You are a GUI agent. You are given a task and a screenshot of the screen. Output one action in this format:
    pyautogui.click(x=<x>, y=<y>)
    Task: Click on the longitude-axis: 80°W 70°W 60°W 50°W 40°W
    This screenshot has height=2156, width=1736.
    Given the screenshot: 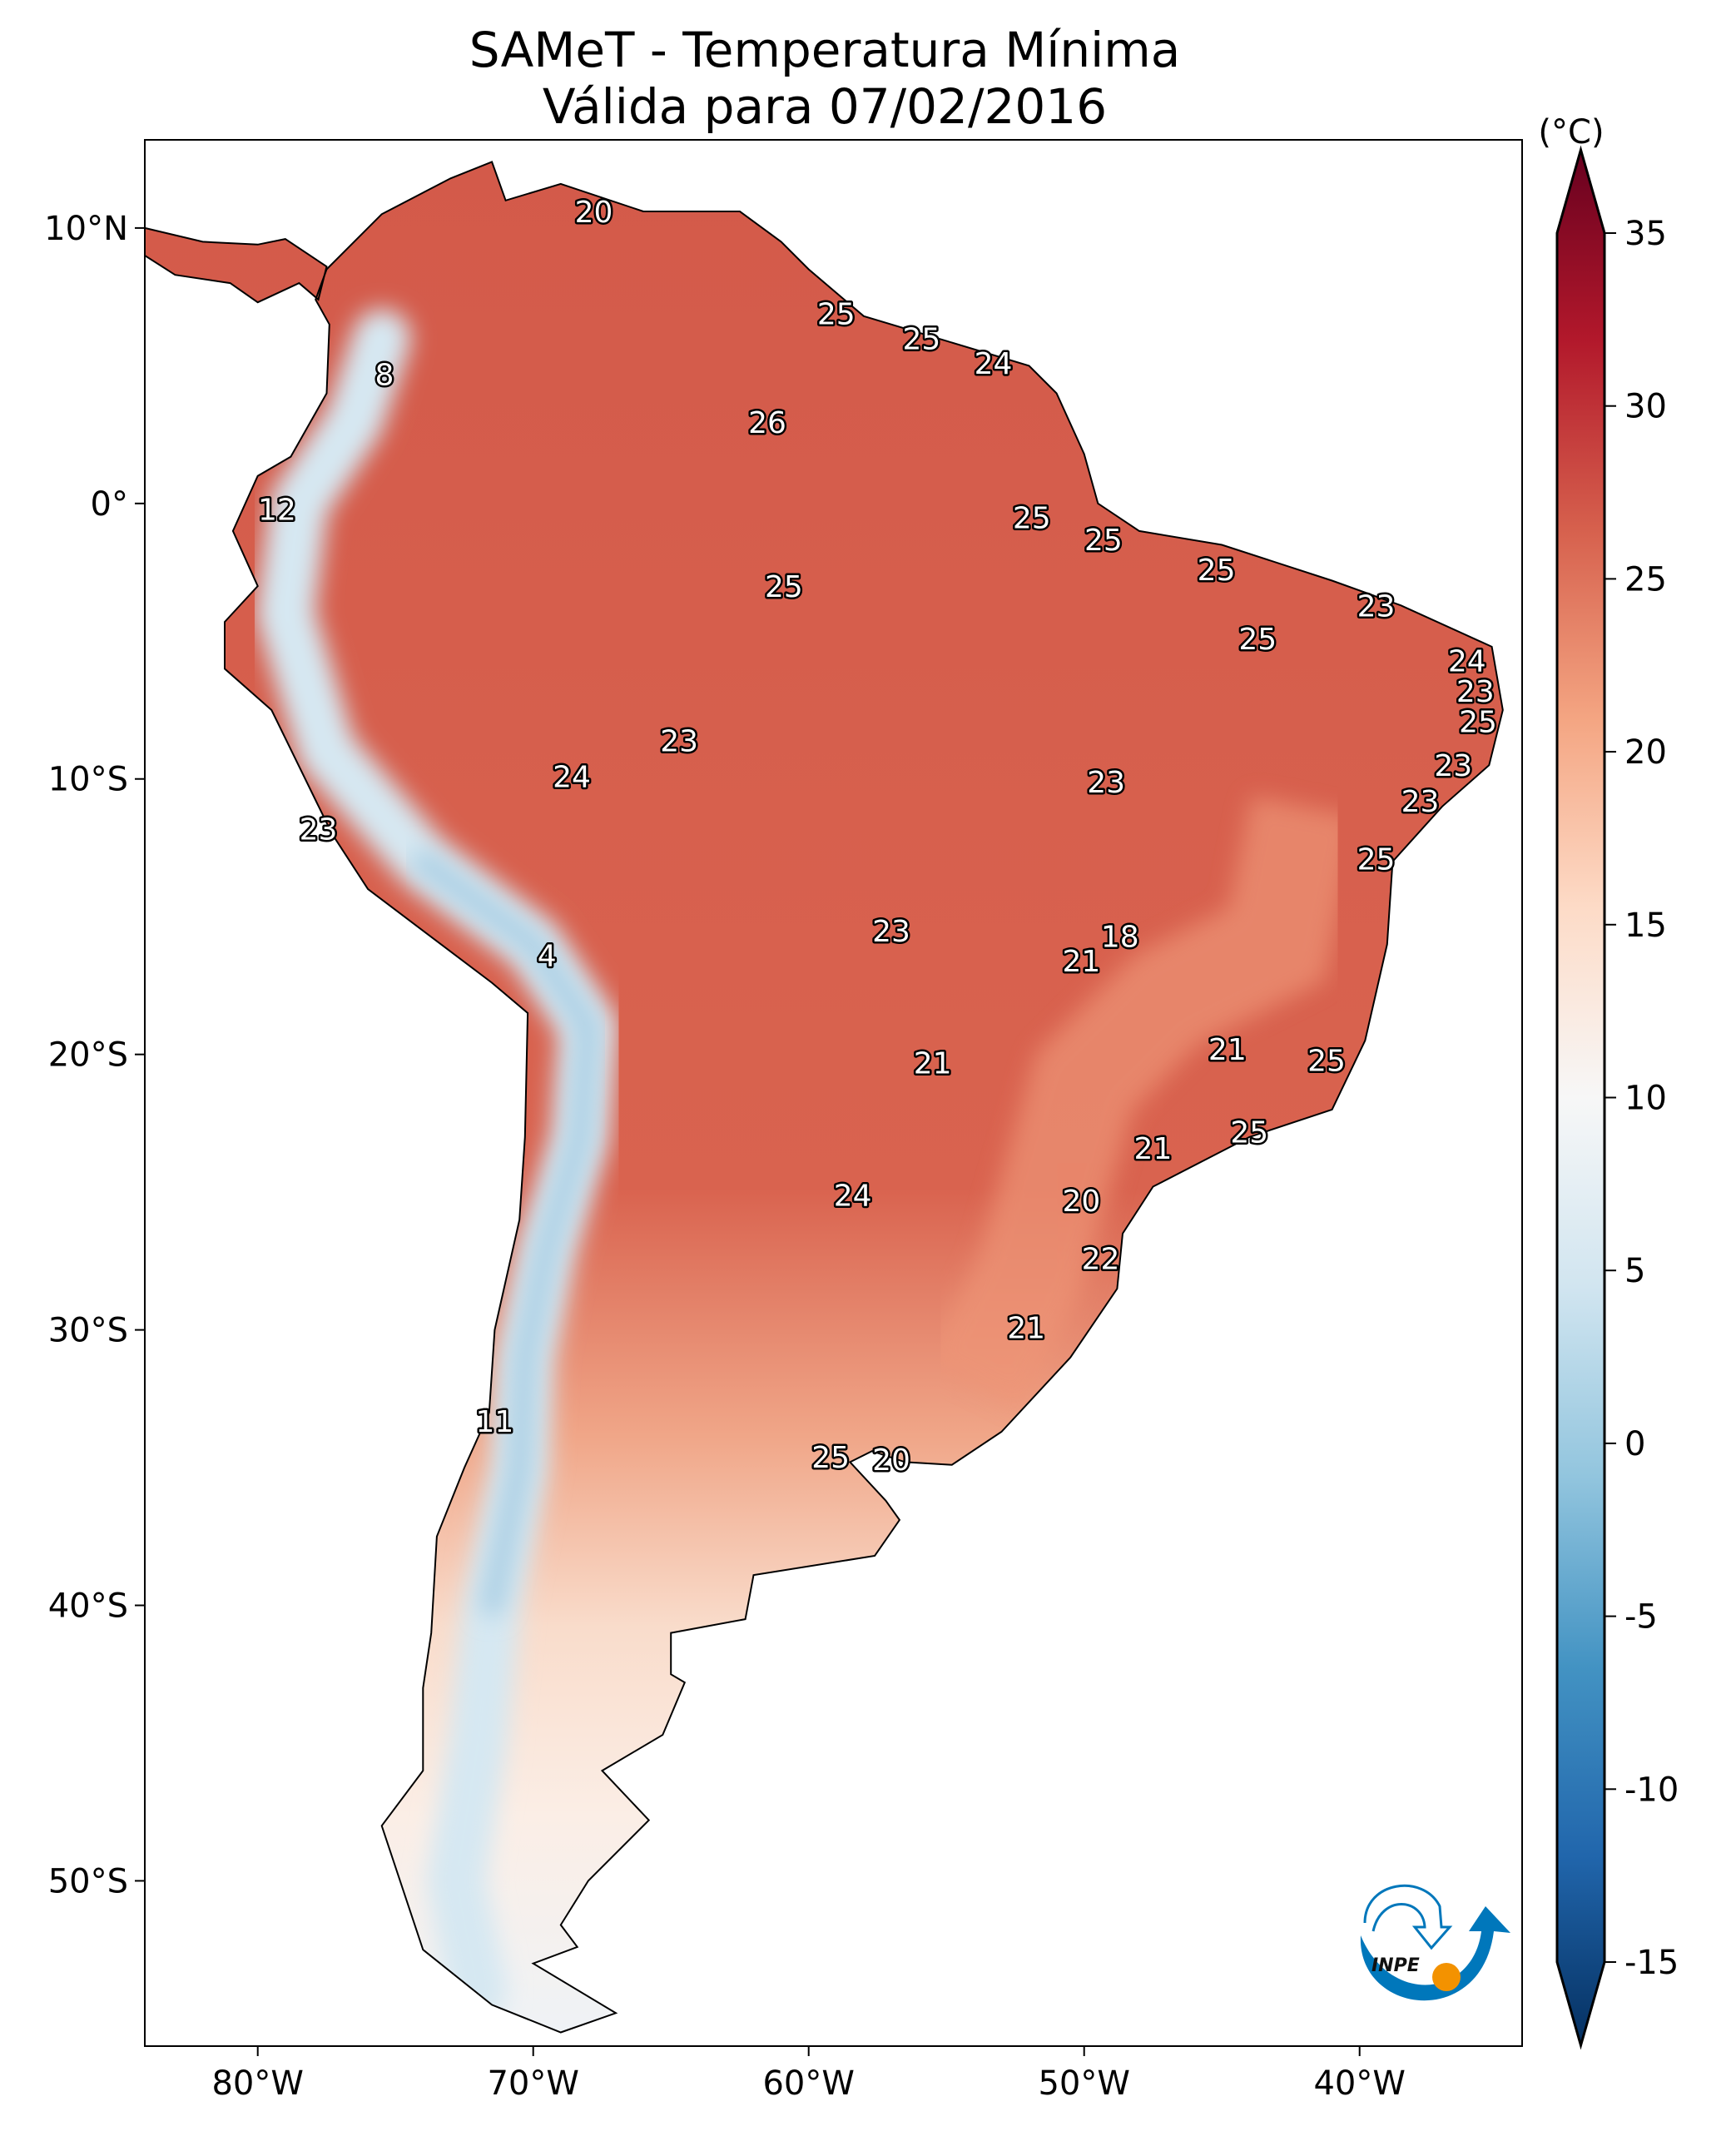 What is the action you would take?
    pyautogui.click(x=808, y=2074)
    